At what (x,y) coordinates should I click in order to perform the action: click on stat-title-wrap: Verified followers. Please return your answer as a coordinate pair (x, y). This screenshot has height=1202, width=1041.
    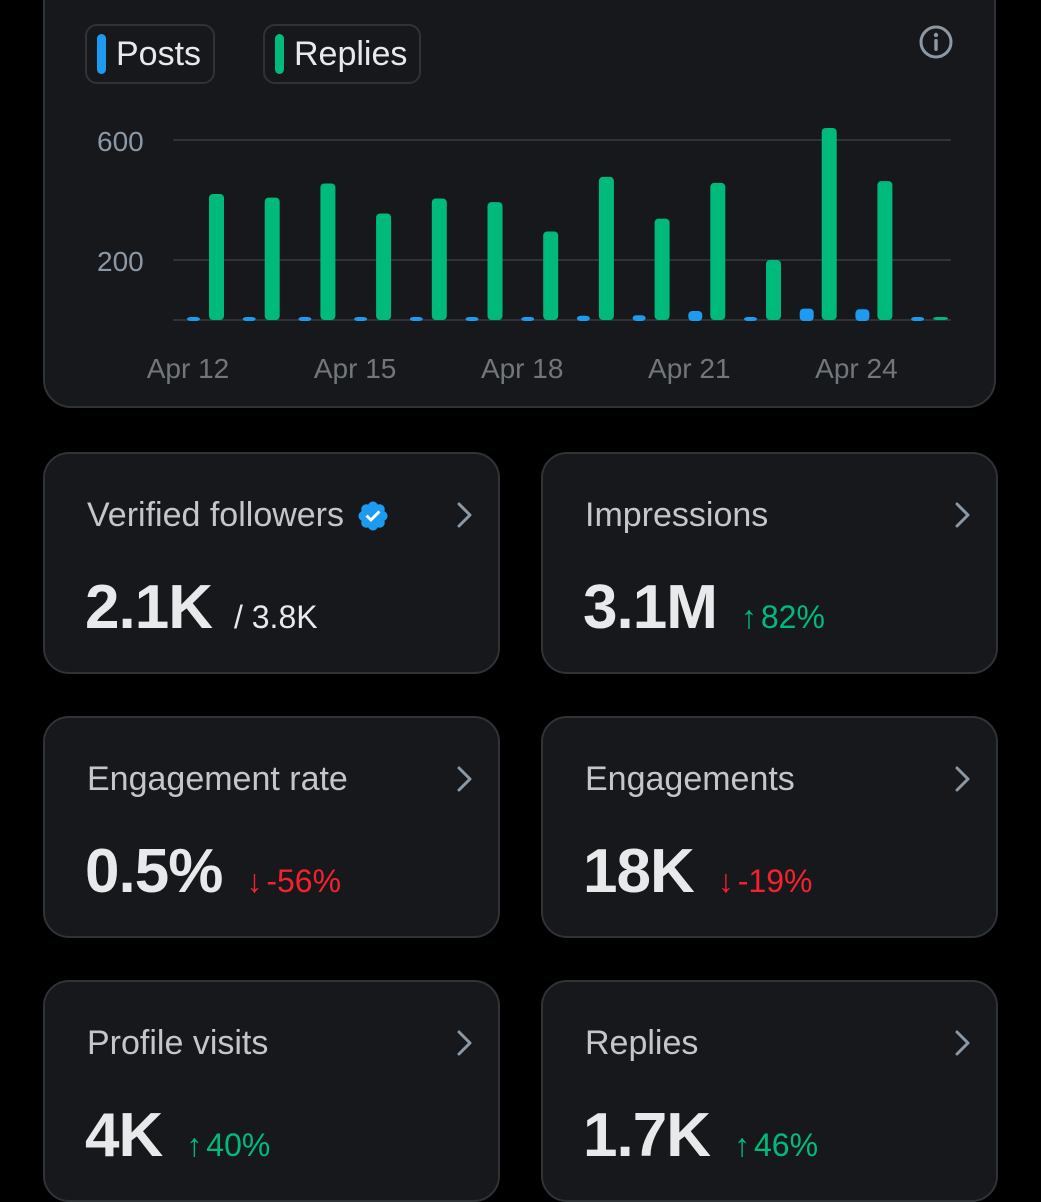
    Looking at the image, I should click on (238, 515).